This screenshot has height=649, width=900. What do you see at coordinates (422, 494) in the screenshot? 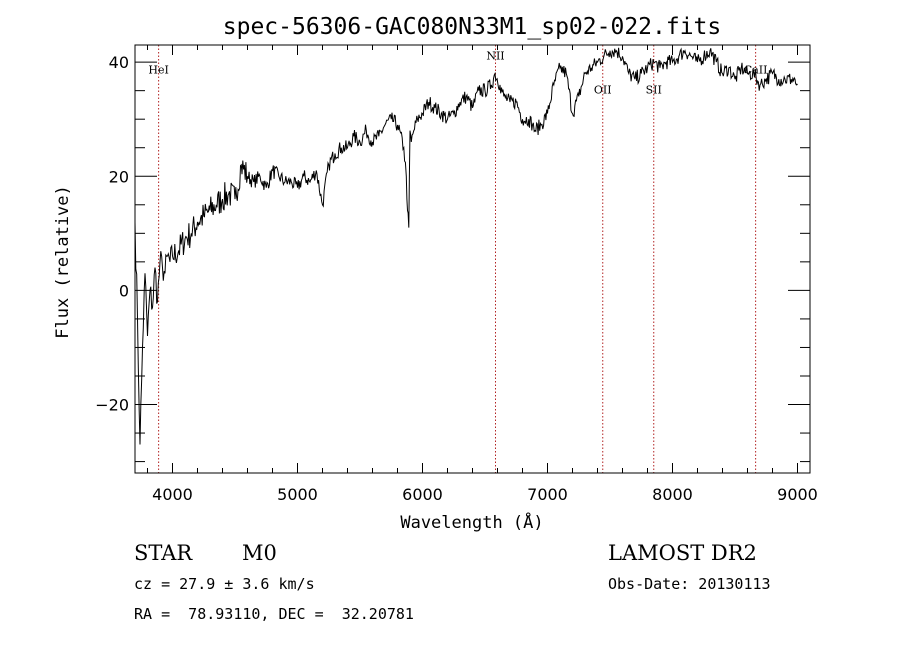
I see `x-tick-label: 6000` at bounding box center [422, 494].